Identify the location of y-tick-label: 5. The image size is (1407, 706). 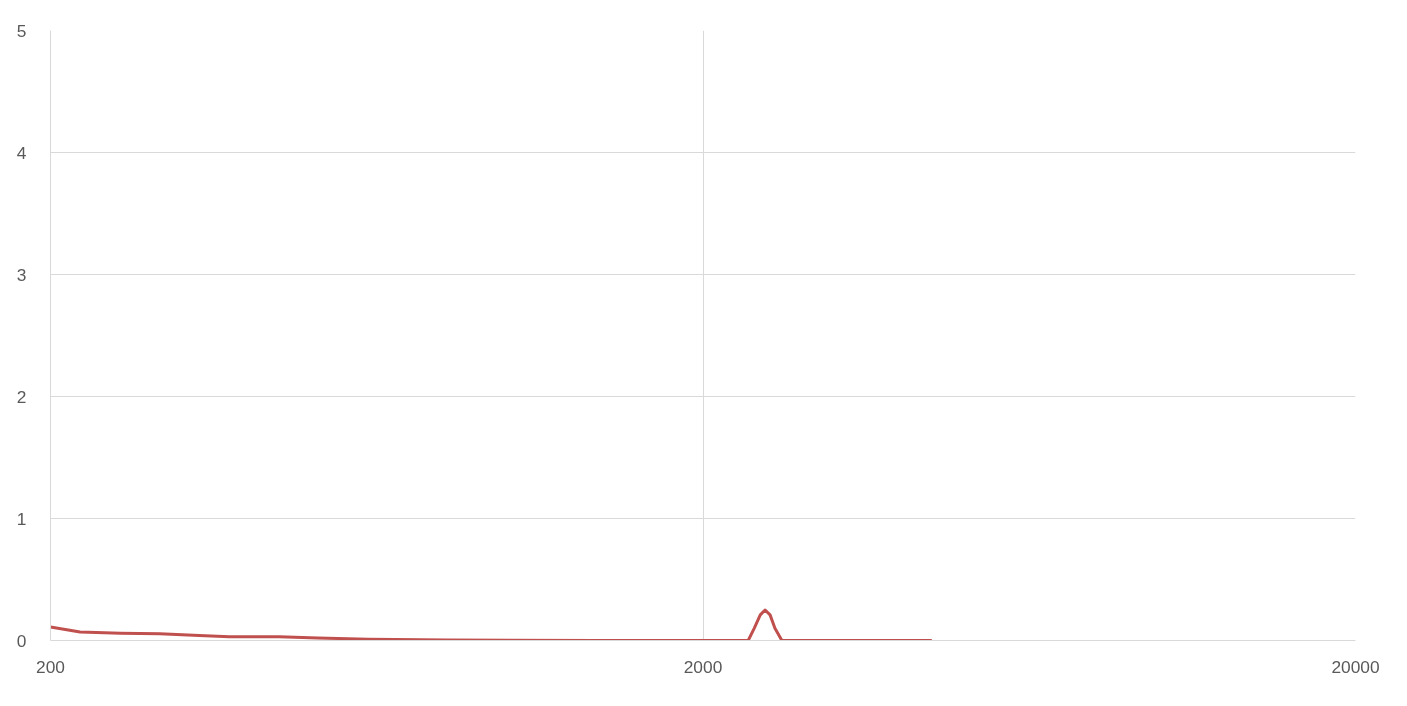
(21, 30).